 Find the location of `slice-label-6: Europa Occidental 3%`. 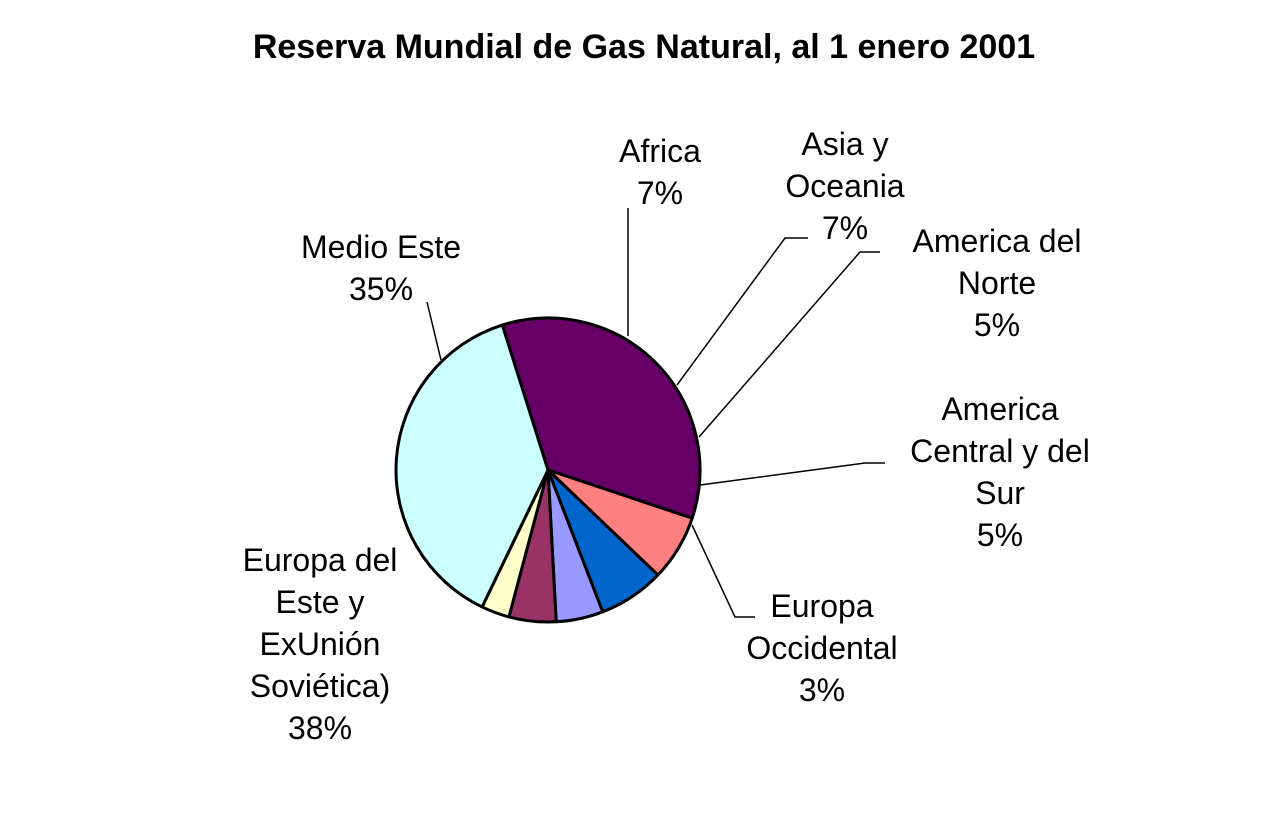

slice-label-6: Europa Occidental 3% is located at coordinates (821, 648).